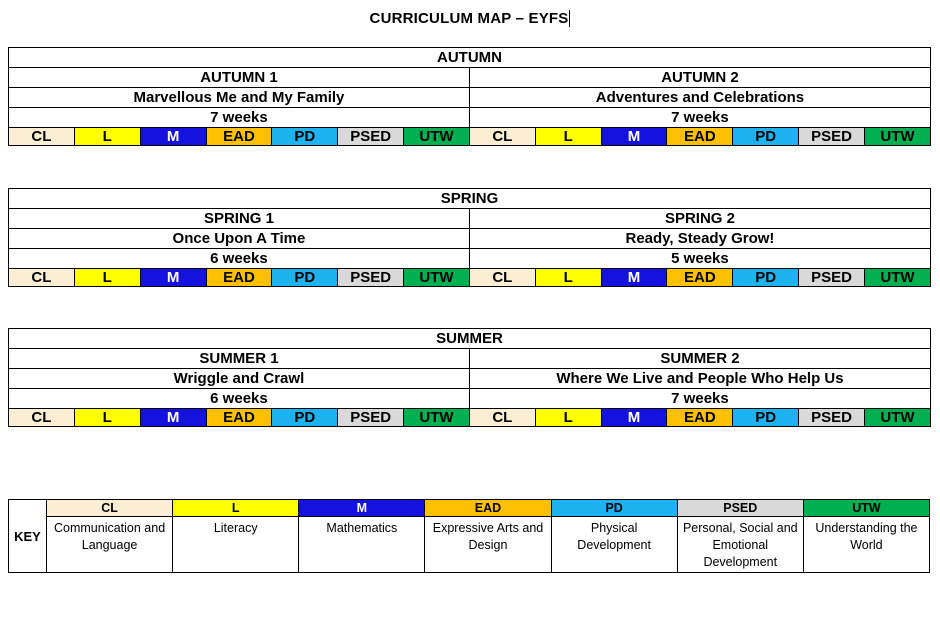 The image size is (940, 634). Describe the element at coordinates (469, 338) in the screenshot. I see `season-header: SUMMER` at that location.